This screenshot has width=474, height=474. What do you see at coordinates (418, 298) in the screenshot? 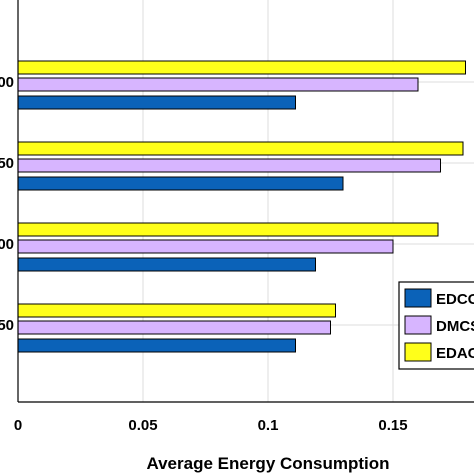
I see `legend-swatch-edco` at bounding box center [418, 298].